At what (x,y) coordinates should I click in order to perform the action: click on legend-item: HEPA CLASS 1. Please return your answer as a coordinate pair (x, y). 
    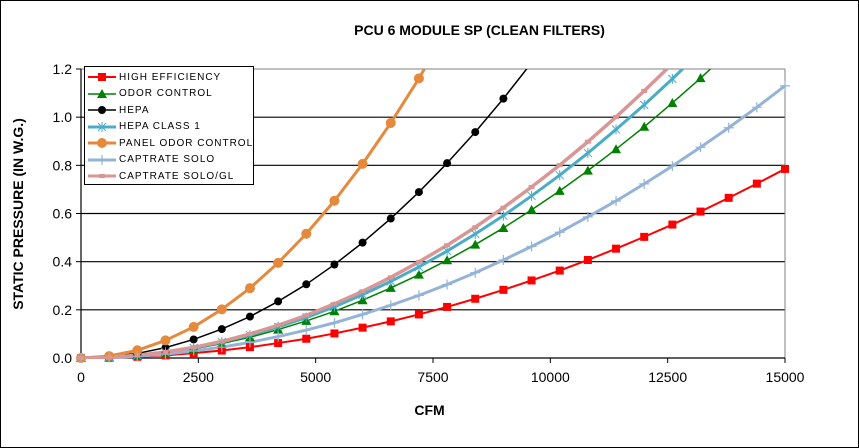
    Looking at the image, I should click on (144, 127).